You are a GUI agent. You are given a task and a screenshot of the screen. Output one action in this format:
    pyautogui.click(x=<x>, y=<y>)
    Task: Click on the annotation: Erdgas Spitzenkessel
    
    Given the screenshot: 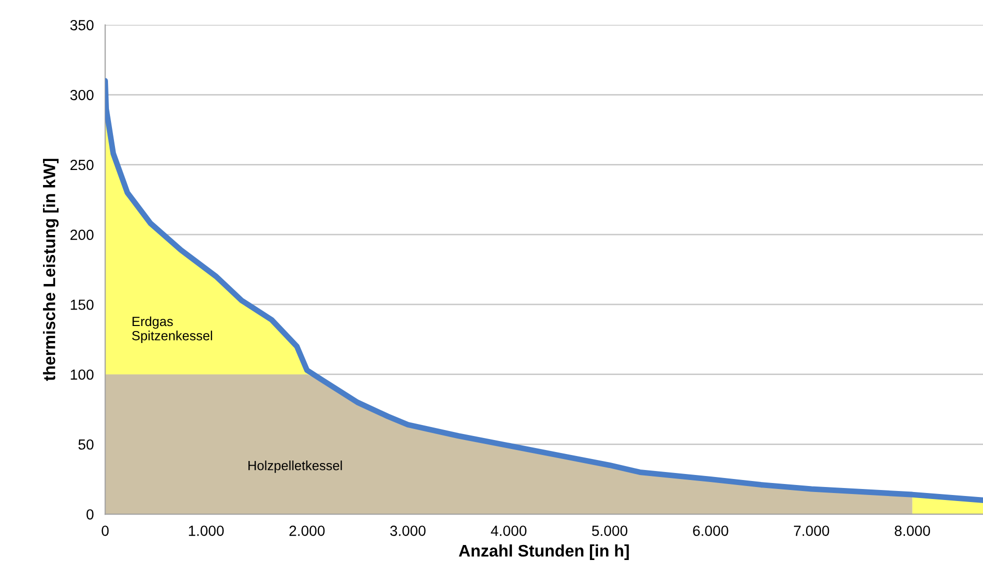 What is the action you would take?
    pyautogui.click(x=172, y=329)
    